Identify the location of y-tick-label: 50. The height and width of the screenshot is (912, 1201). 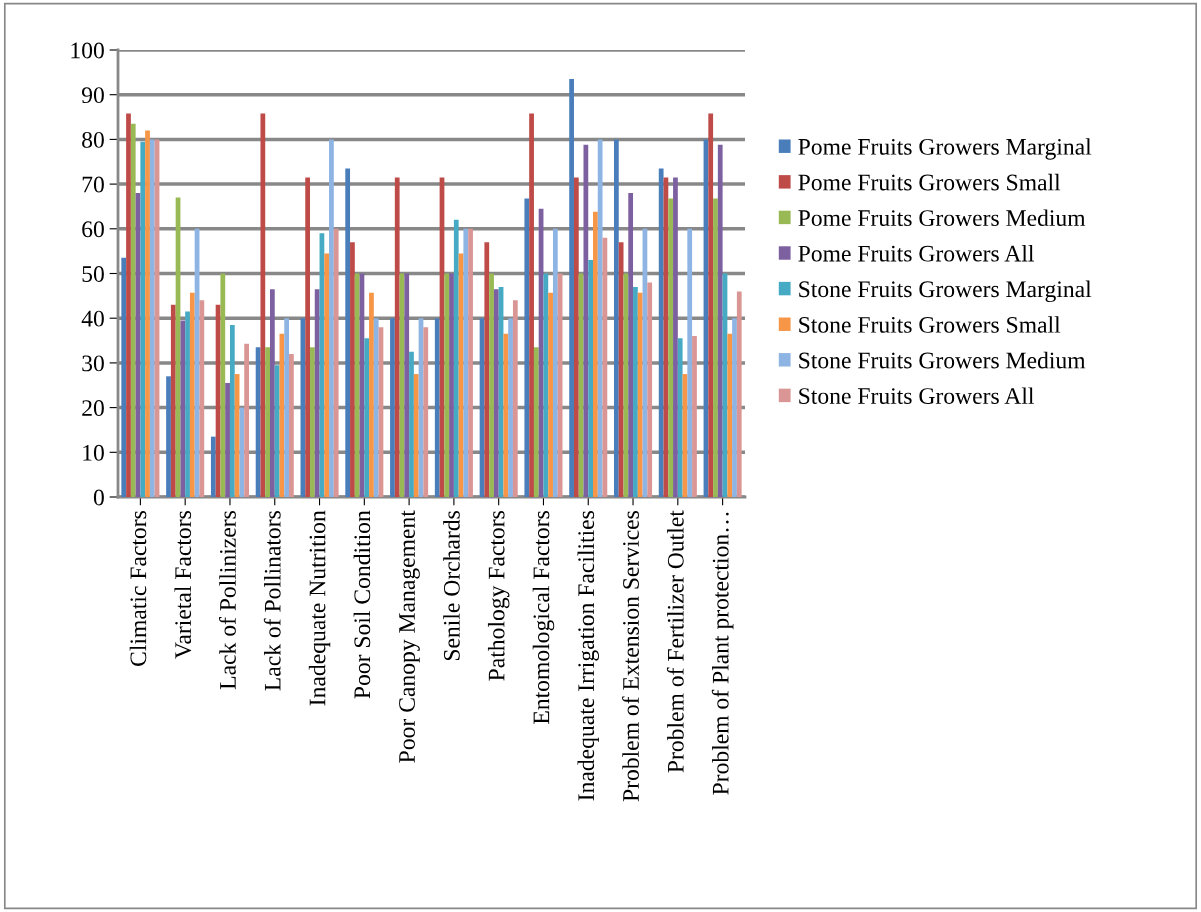
(93, 273).